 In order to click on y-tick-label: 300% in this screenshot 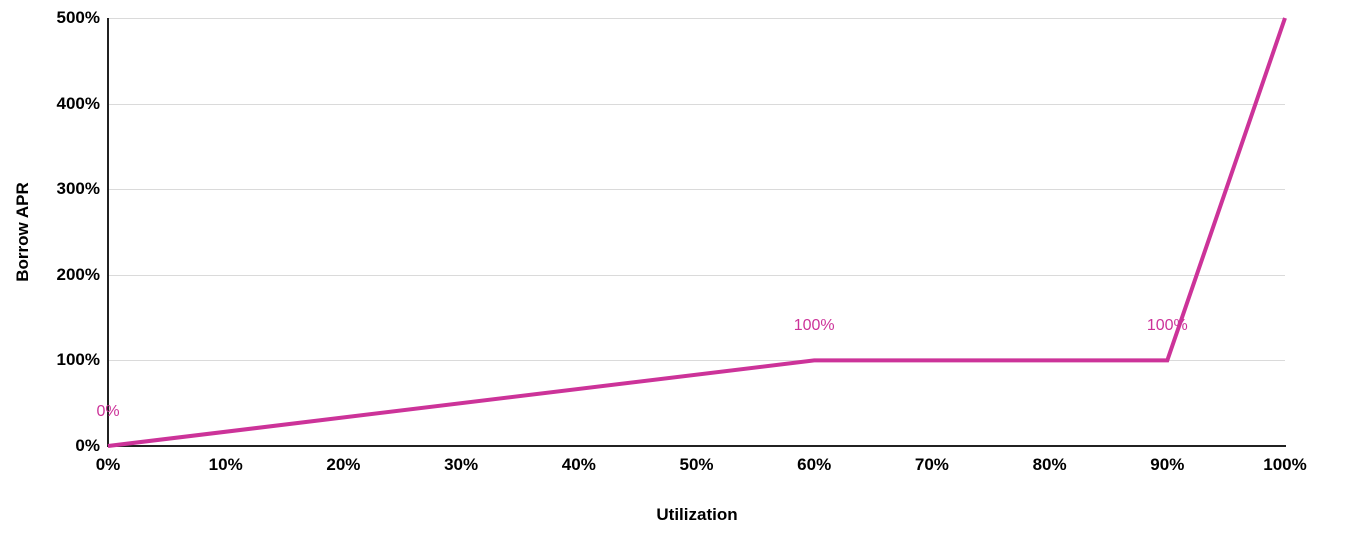, I will do `click(78, 189)`.